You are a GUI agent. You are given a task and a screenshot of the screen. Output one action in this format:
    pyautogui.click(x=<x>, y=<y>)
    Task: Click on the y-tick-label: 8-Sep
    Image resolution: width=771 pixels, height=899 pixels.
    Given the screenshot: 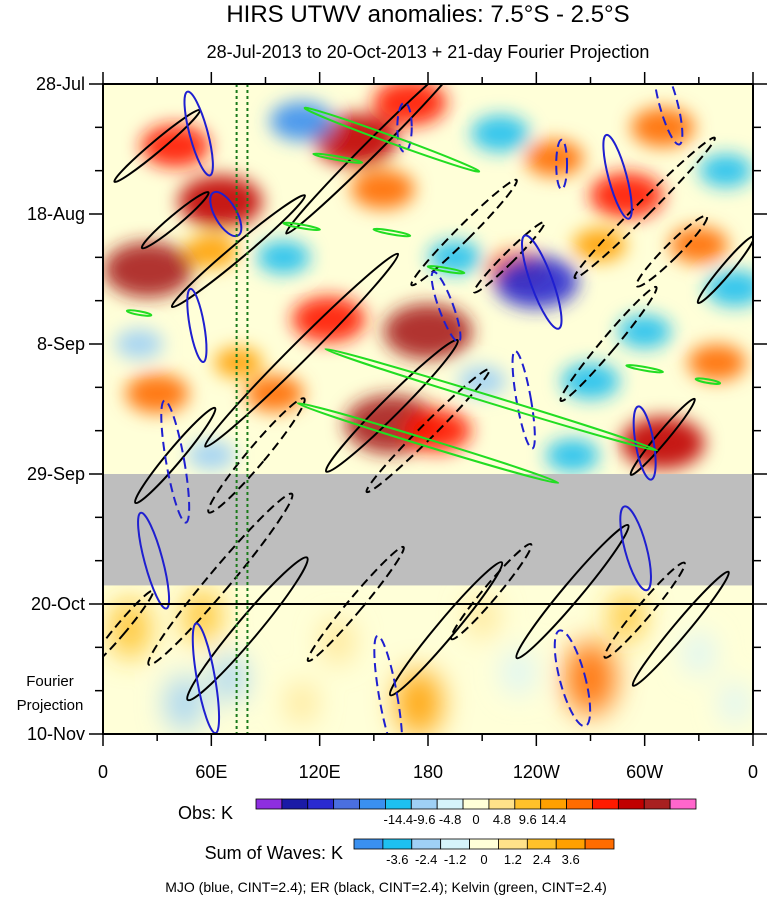 What is the action you would take?
    pyautogui.click(x=61, y=344)
    